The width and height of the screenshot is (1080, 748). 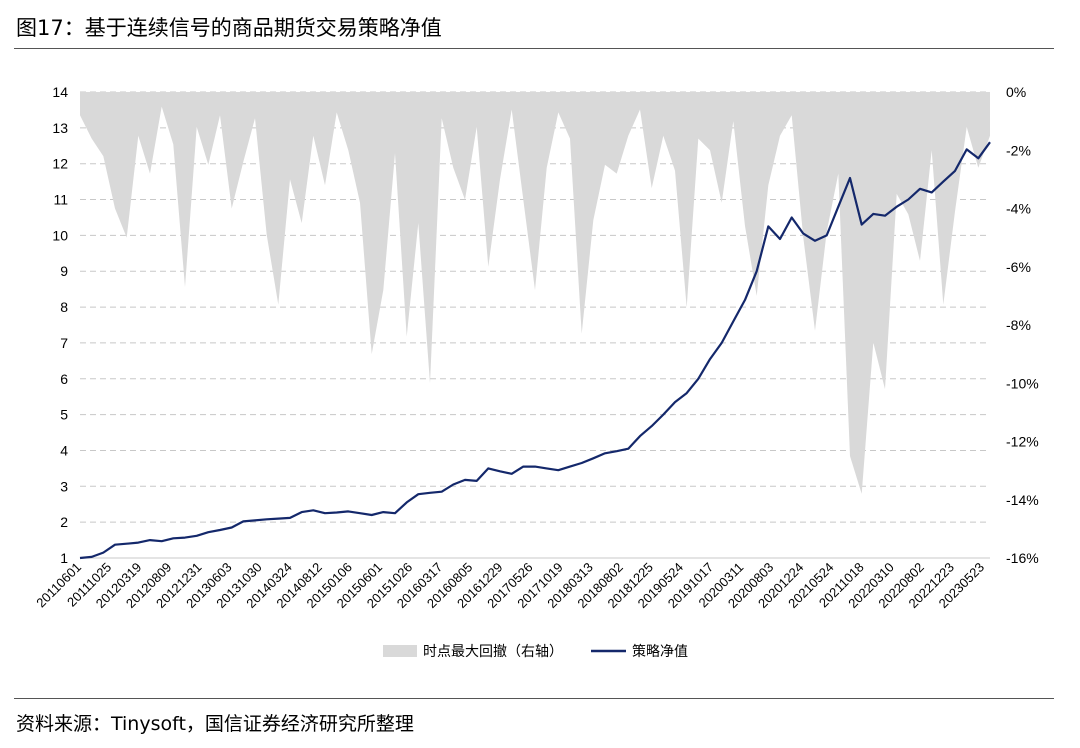 What do you see at coordinates (60, 128) in the screenshot?
I see `left-tick-label: 13` at bounding box center [60, 128].